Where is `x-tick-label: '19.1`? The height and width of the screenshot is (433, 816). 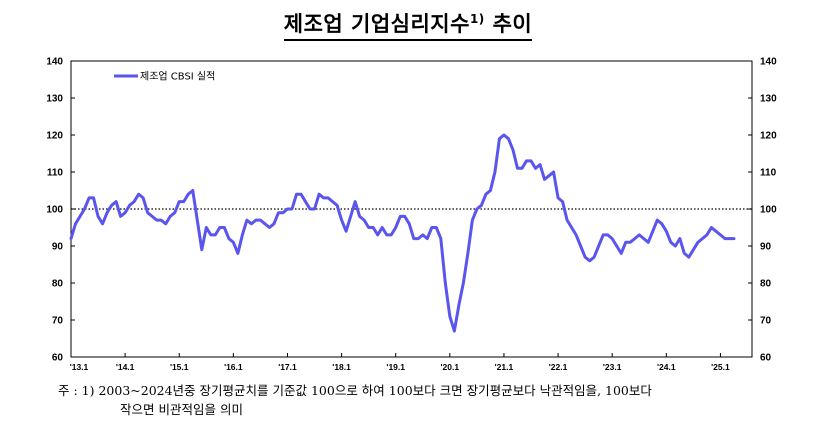 x-tick-label: '19.1 is located at coordinates (395, 367).